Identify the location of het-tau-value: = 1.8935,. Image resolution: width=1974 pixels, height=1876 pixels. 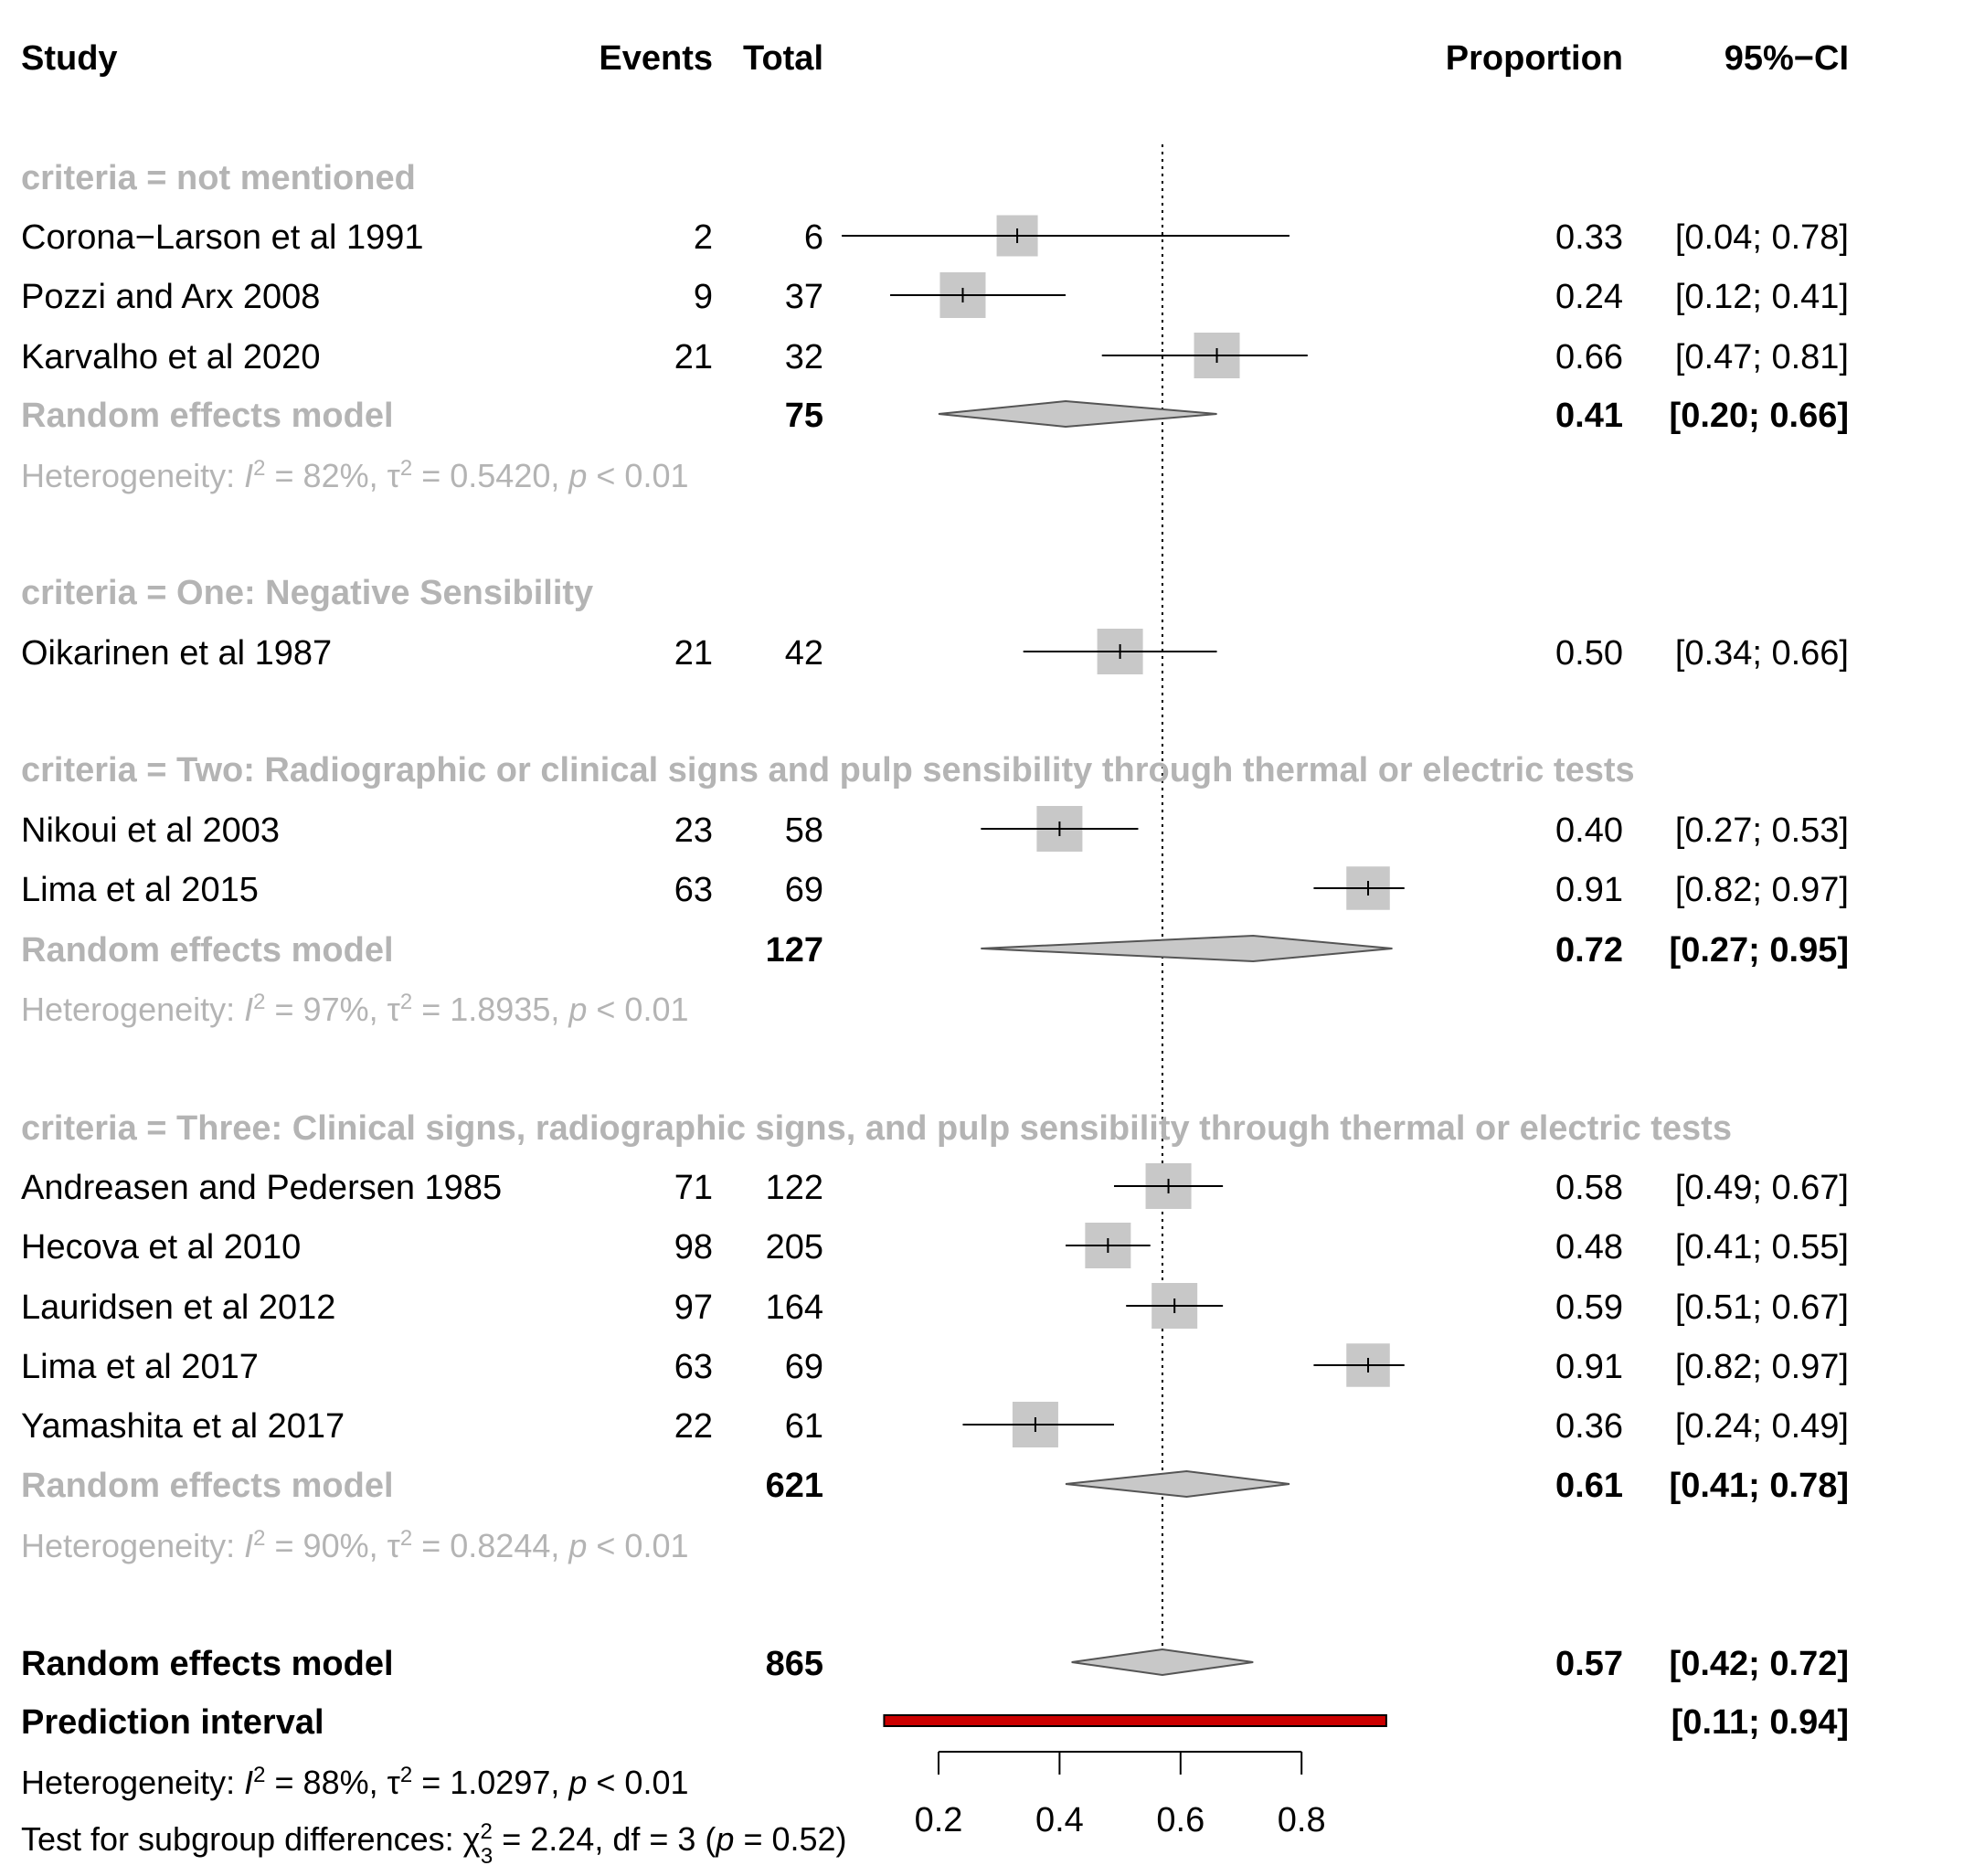
(490, 1009).